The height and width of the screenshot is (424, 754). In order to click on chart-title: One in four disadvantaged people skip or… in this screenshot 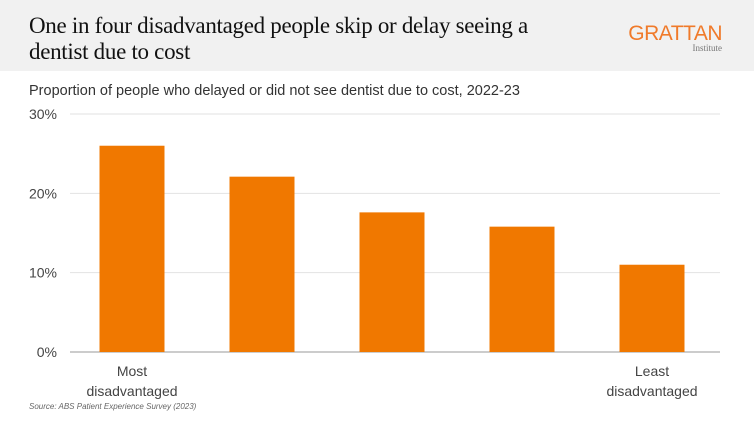, I will do `click(278, 38)`.